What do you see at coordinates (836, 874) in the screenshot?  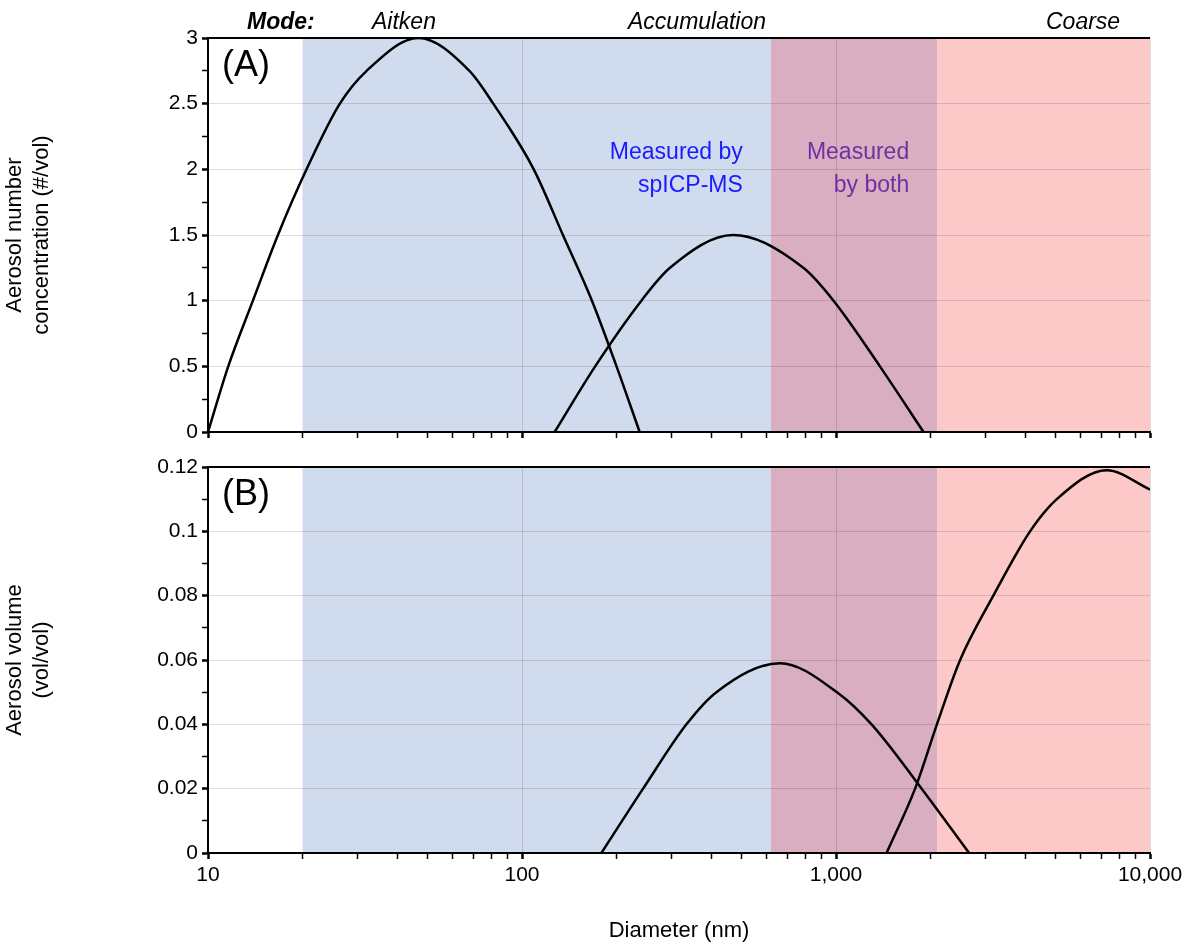 I see `x-tick-label: 1,000` at bounding box center [836, 874].